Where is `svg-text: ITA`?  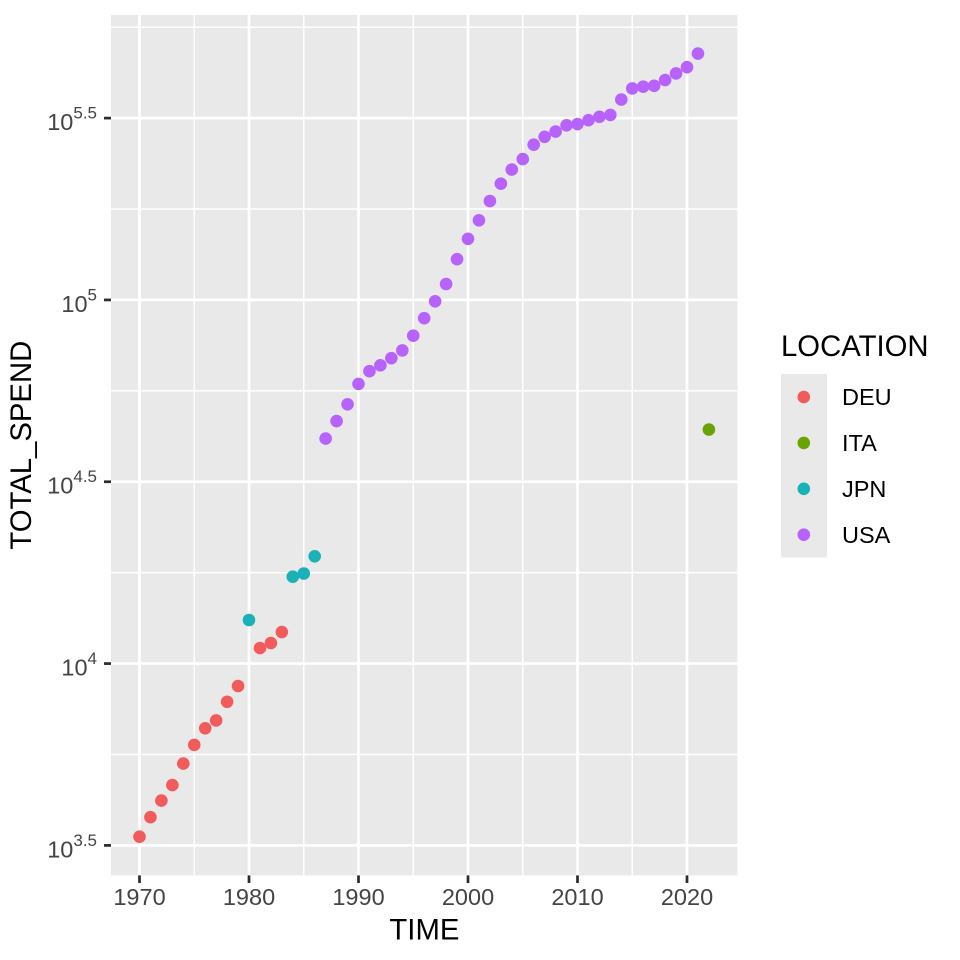
svg-text: ITA is located at coordinates (859, 443).